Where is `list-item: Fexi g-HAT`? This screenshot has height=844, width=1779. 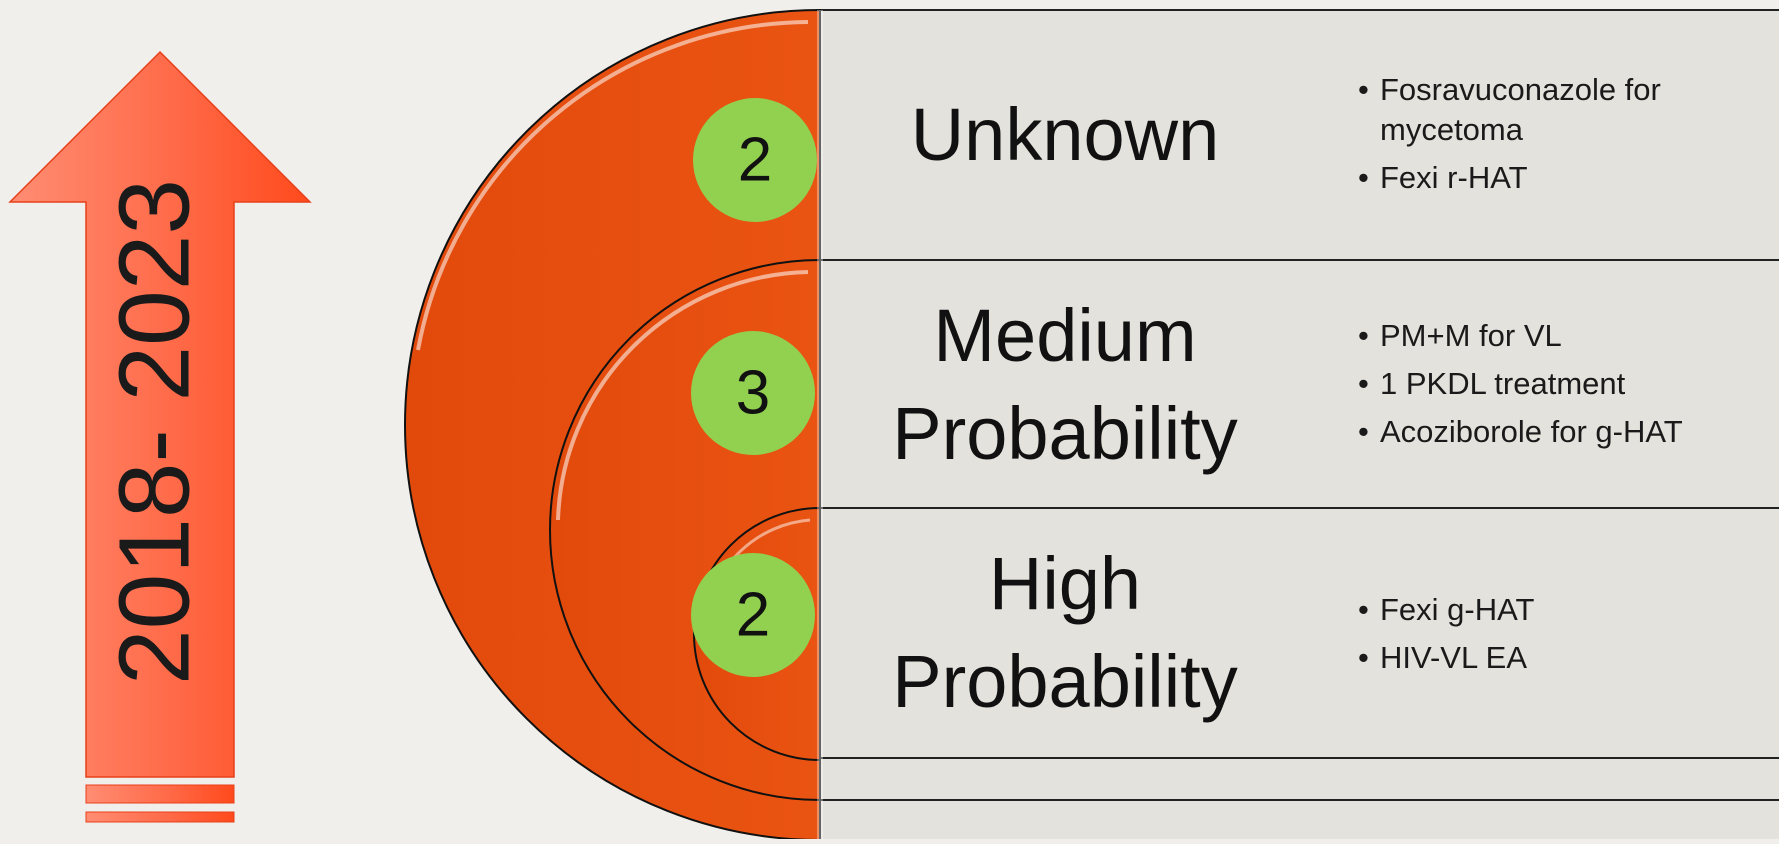 list-item: Fexi g-HAT is located at coordinates (1563, 610).